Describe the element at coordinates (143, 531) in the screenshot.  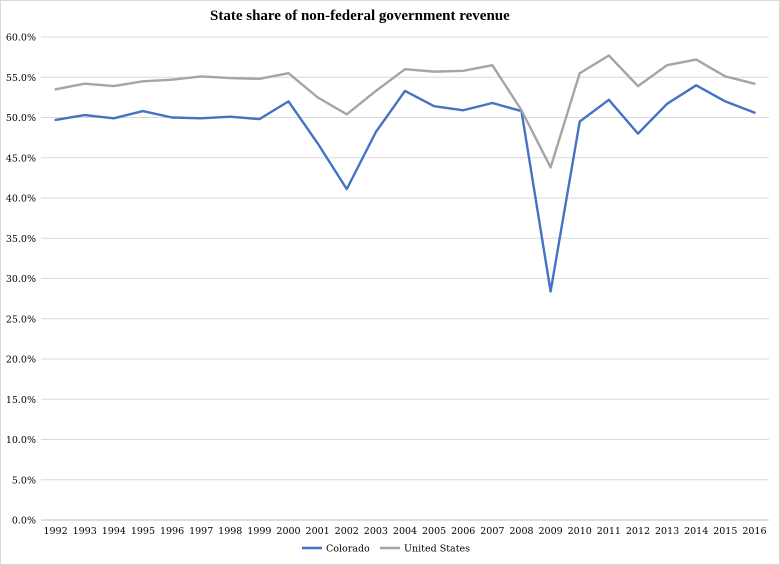
I see `x-tick-label: 1995` at that location.